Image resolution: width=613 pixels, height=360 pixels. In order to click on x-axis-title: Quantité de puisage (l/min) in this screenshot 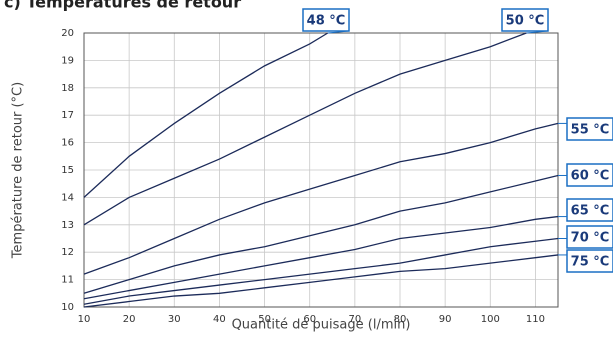, I will do `click(321, 325)`.